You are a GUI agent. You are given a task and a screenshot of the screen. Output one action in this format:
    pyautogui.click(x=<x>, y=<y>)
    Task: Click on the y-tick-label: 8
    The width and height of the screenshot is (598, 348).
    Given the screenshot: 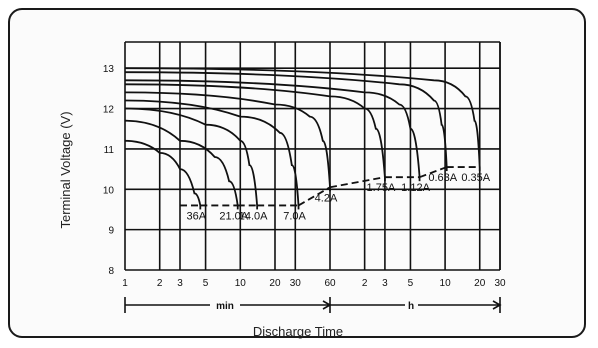 What is the action you would take?
    pyautogui.click(x=111, y=271)
    